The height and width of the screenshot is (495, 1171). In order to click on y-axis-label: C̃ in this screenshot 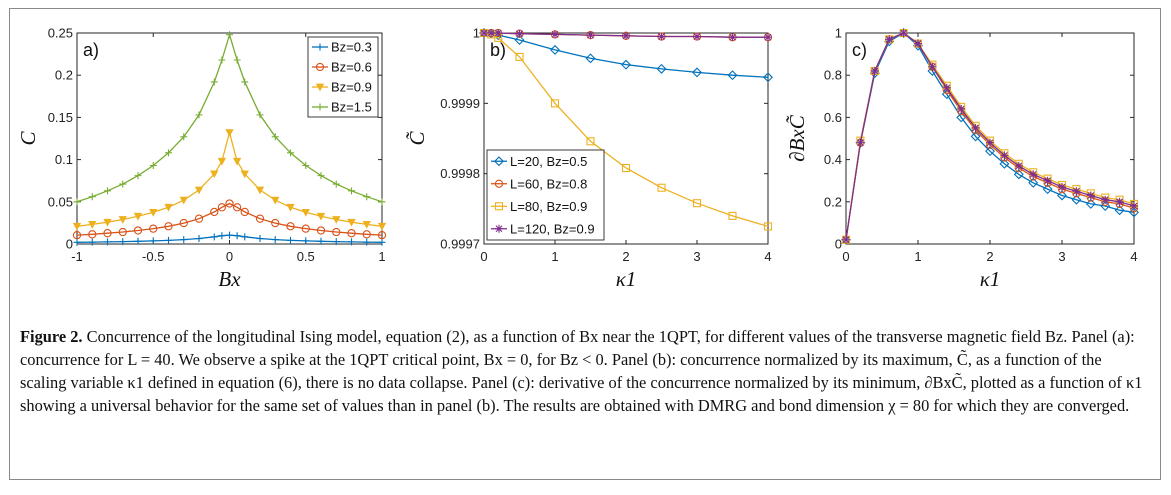, I will do `click(417, 138)`.